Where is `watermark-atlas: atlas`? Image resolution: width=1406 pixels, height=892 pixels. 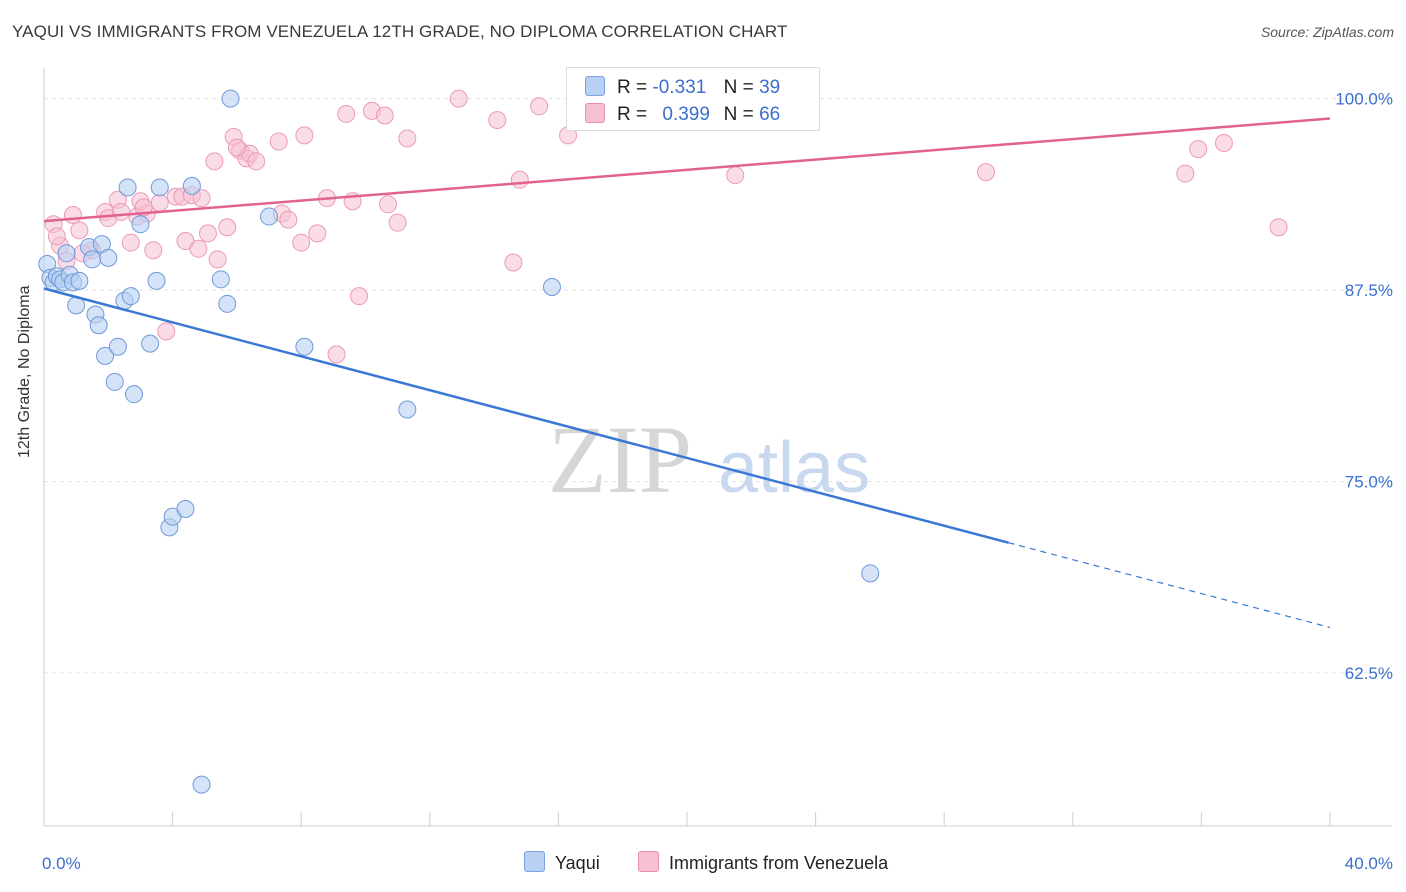 watermark-atlas: atlas is located at coordinates (794, 468).